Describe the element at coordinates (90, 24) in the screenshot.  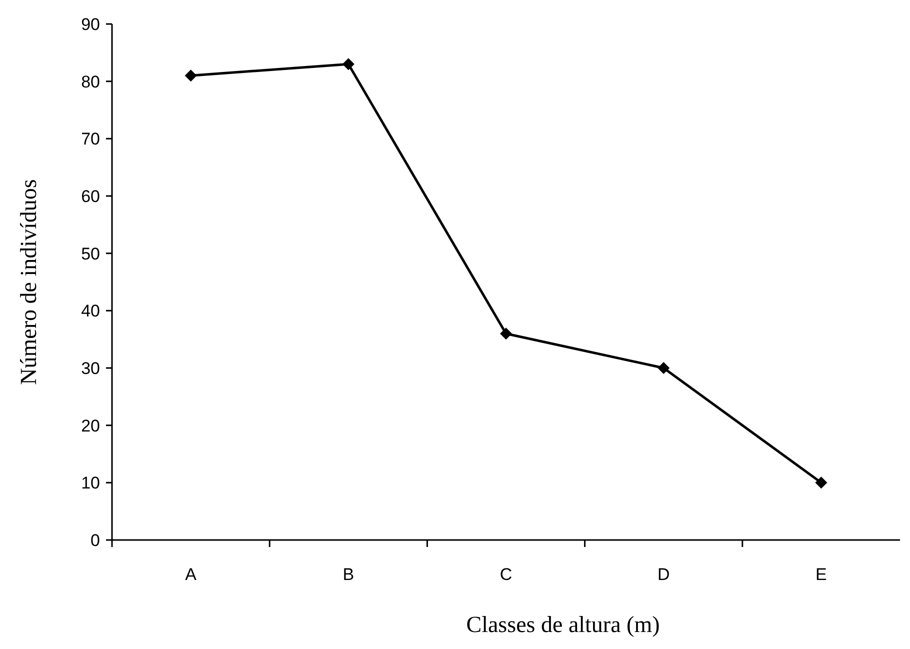
I see `y-tick-label: 90` at that location.